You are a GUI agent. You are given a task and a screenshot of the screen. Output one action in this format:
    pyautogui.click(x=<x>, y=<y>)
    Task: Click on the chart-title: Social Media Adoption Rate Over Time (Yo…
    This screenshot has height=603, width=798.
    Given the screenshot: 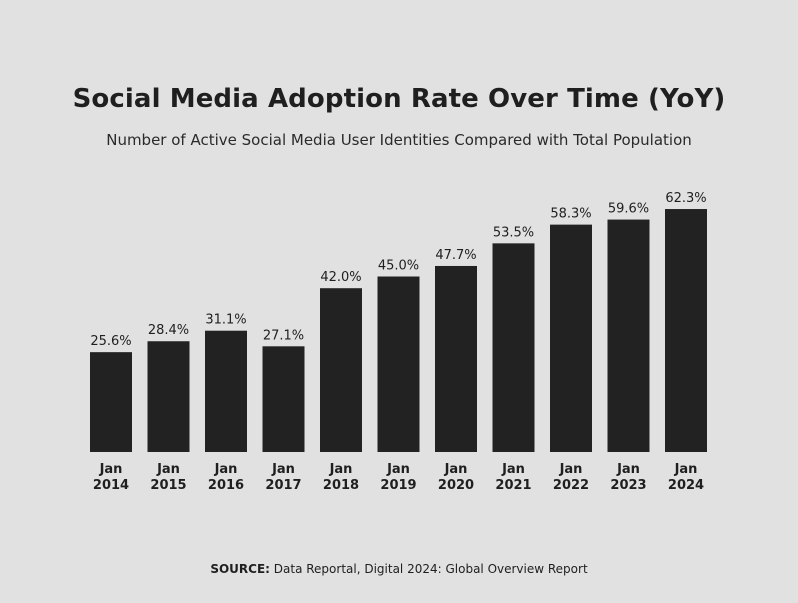 What is the action you would take?
    pyautogui.click(x=399, y=99)
    